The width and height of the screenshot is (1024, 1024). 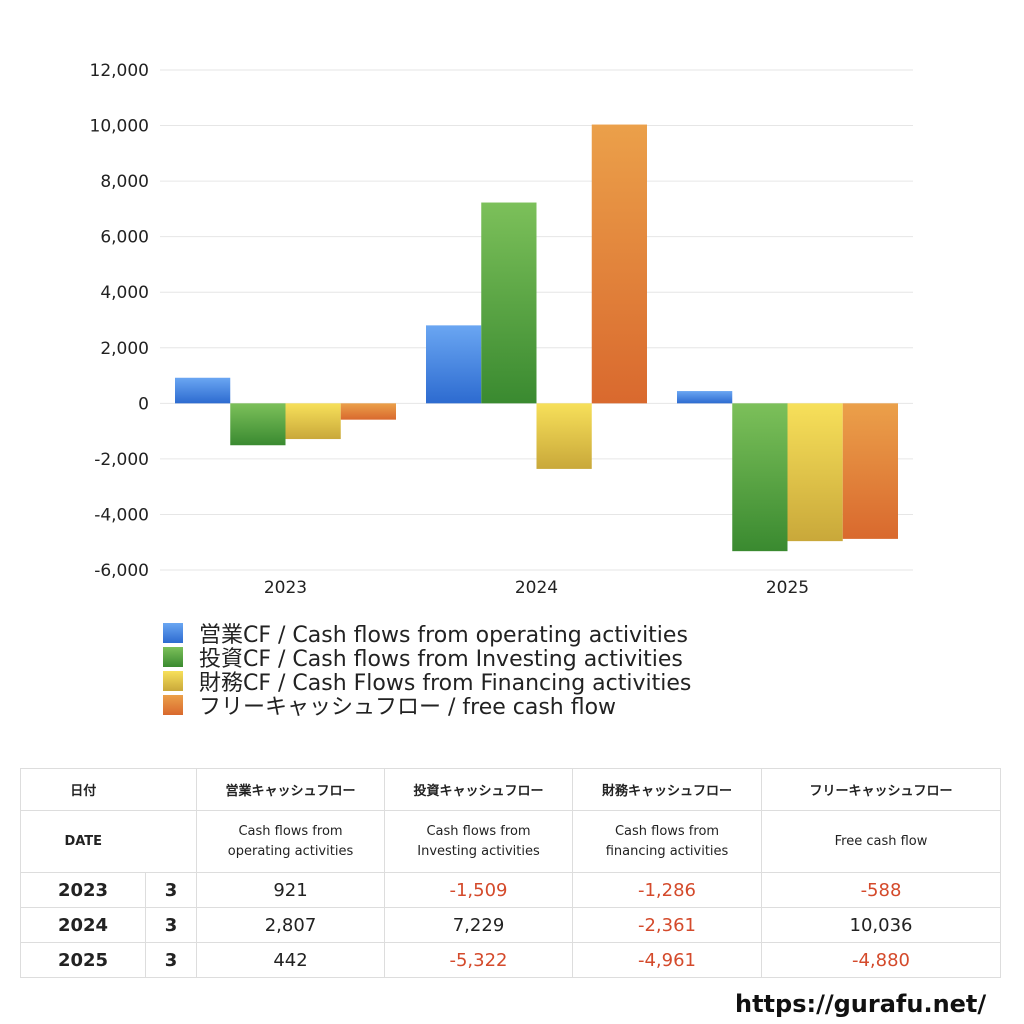 I want to click on y-tick-label: -6,000, so click(x=121, y=571).